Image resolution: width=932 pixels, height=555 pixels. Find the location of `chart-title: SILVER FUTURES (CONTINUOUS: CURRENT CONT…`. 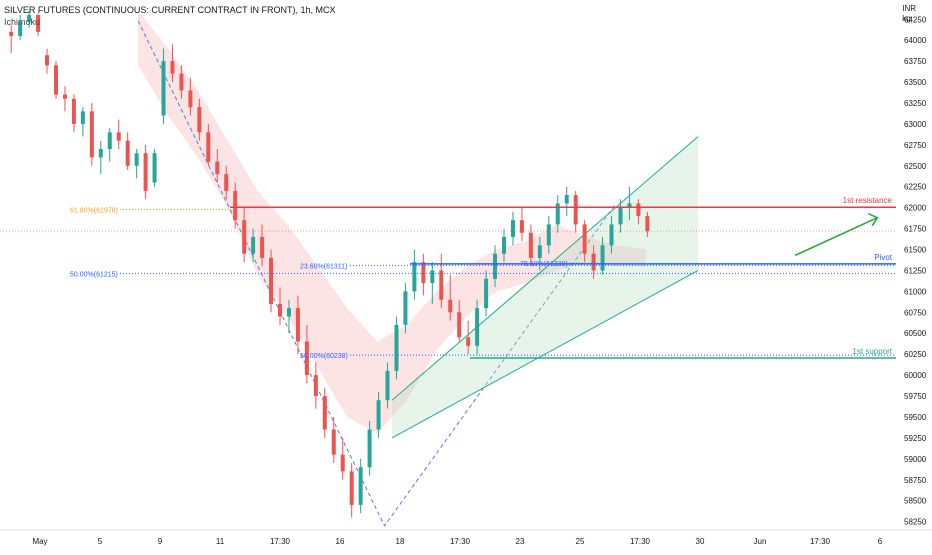

chart-title: SILVER FUTURES (CONTINUOUS: CURRENT CONT… is located at coordinates (170, 10).